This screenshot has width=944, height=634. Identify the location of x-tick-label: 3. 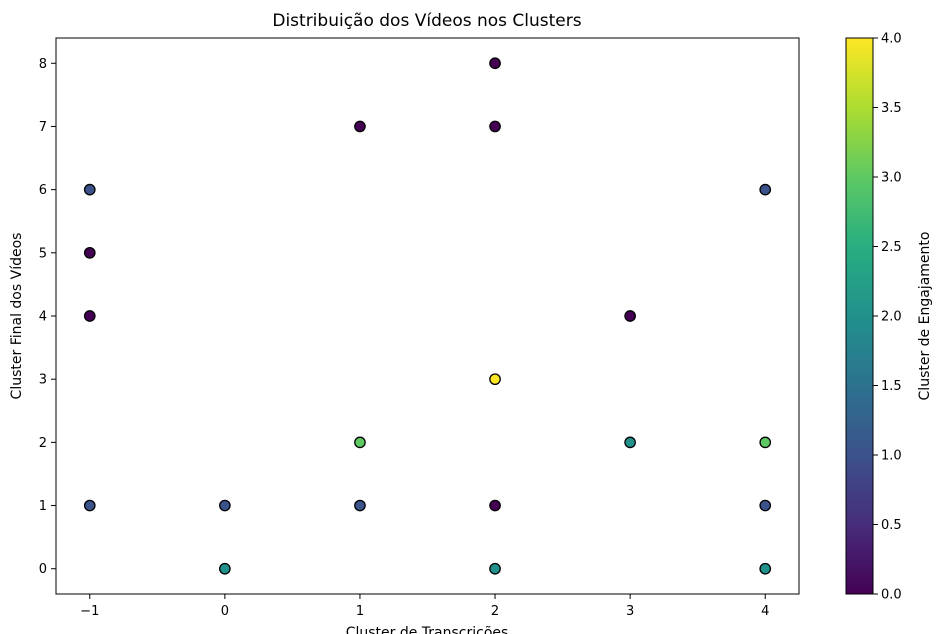
(630, 611).